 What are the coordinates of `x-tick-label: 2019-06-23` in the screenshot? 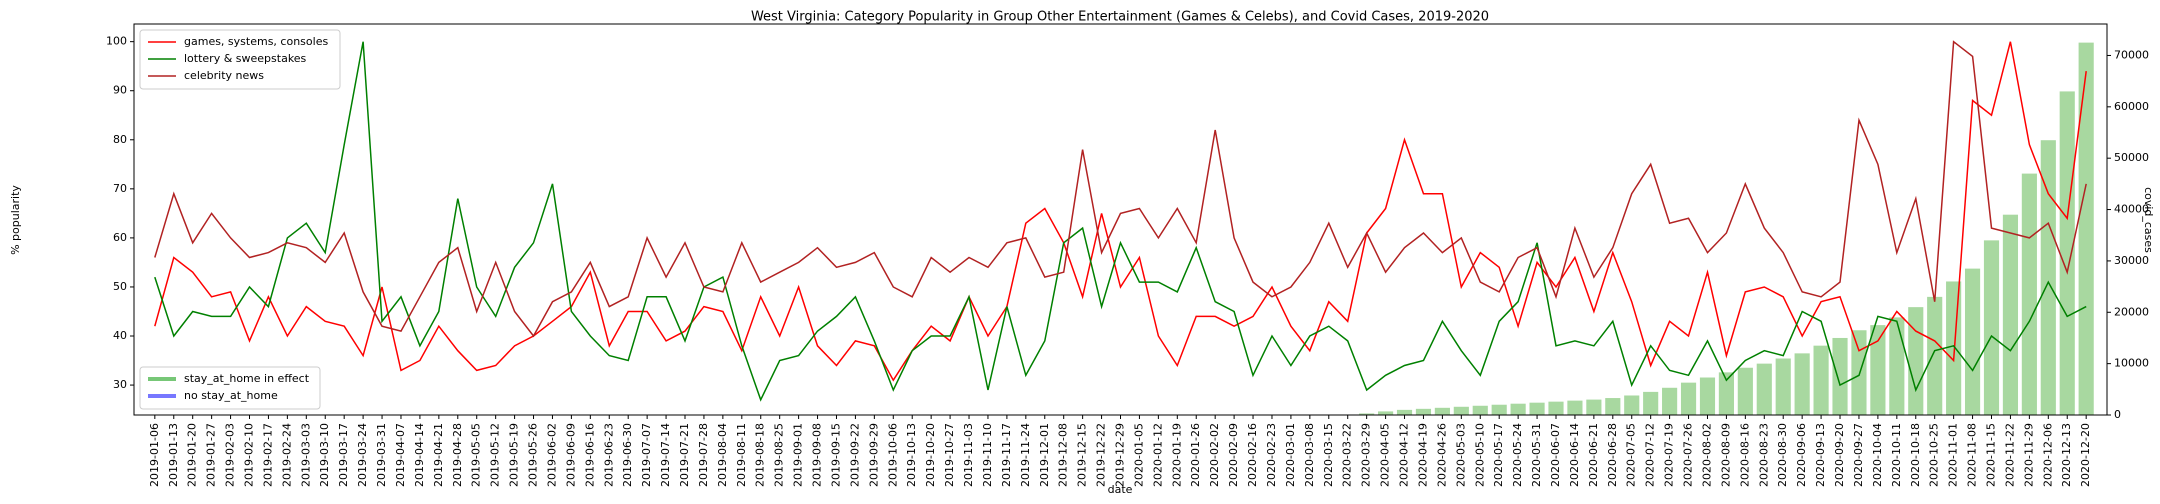 It's located at (608, 455).